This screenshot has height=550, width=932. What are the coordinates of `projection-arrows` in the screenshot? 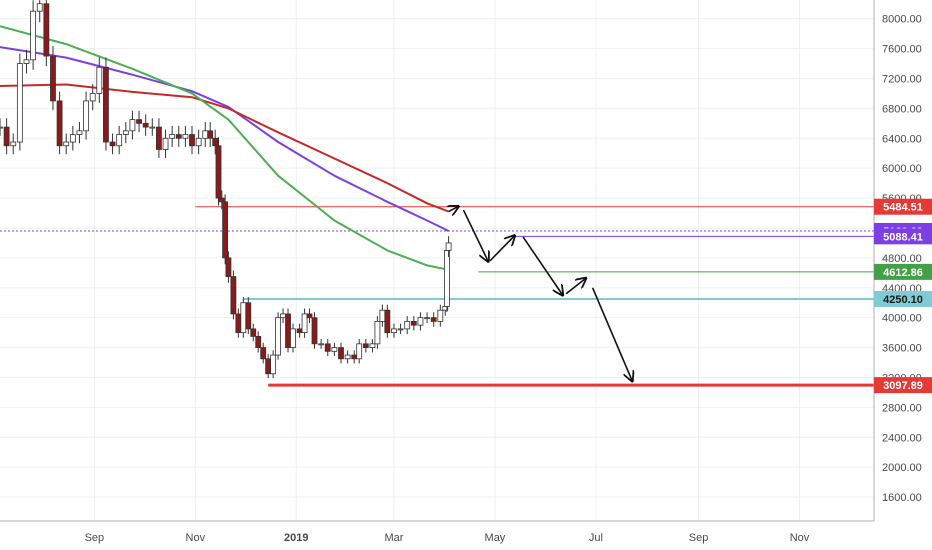 It's located at (541, 293).